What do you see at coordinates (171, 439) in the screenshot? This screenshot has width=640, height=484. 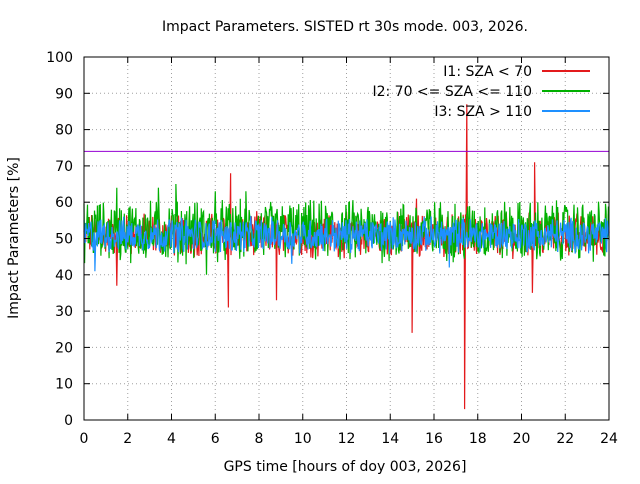 I see `x-tick-label: 4` at bounding box center [171, 439].